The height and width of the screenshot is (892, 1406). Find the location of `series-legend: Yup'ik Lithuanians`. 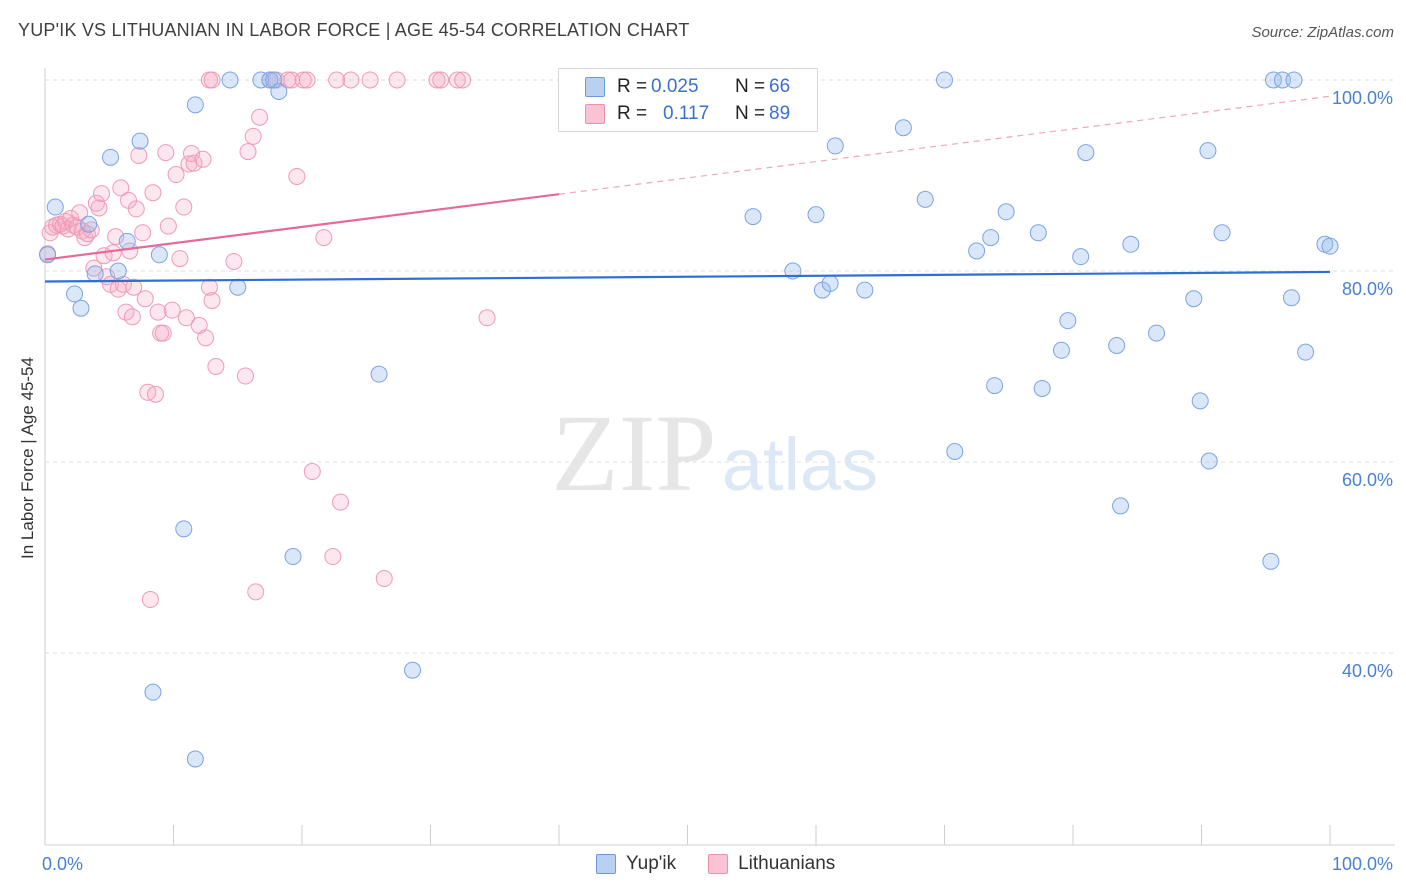

series-legend: Yup'ik Lithuanians is located at coordinates (731, 864).